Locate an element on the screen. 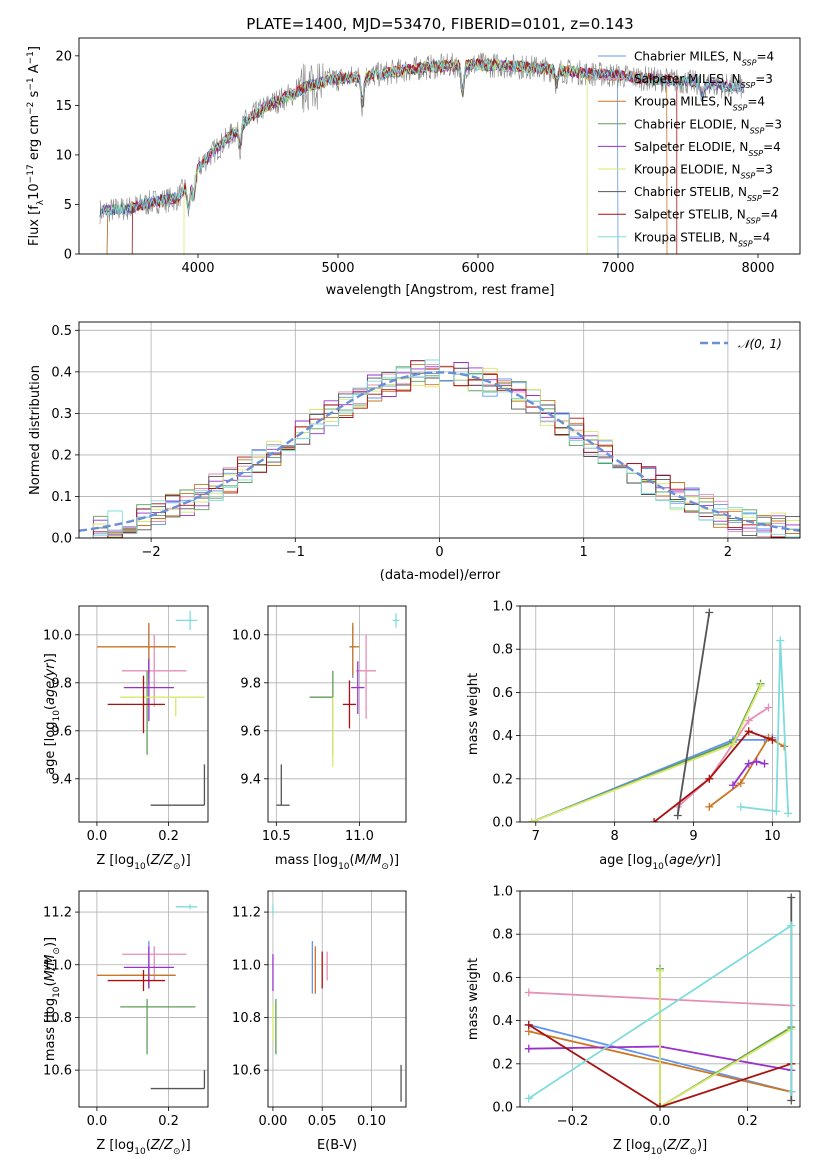 The image size is (819, 1170). y-tick-label: 0.8 is located at coordinates (502, 650).